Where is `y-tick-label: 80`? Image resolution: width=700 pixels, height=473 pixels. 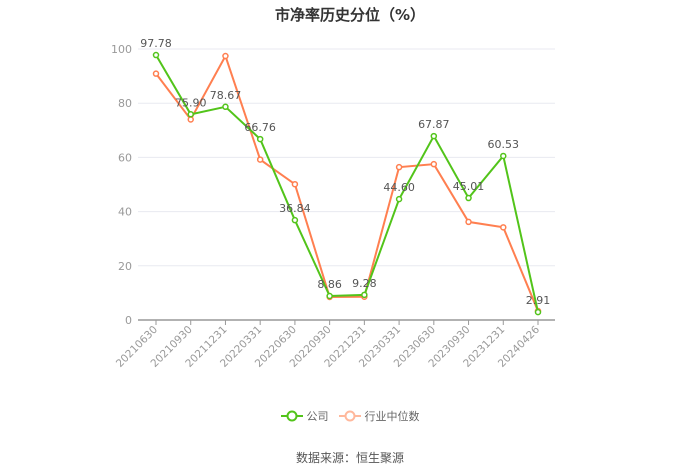
y-tick-label: 80 is located at coordinates (125, 103).